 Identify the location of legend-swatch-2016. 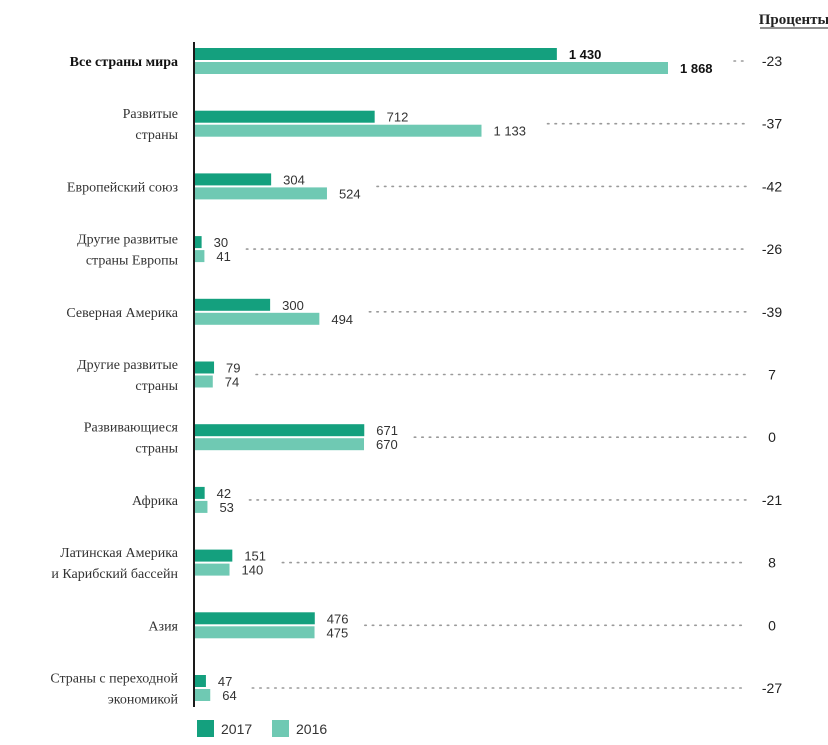
(280, 728).